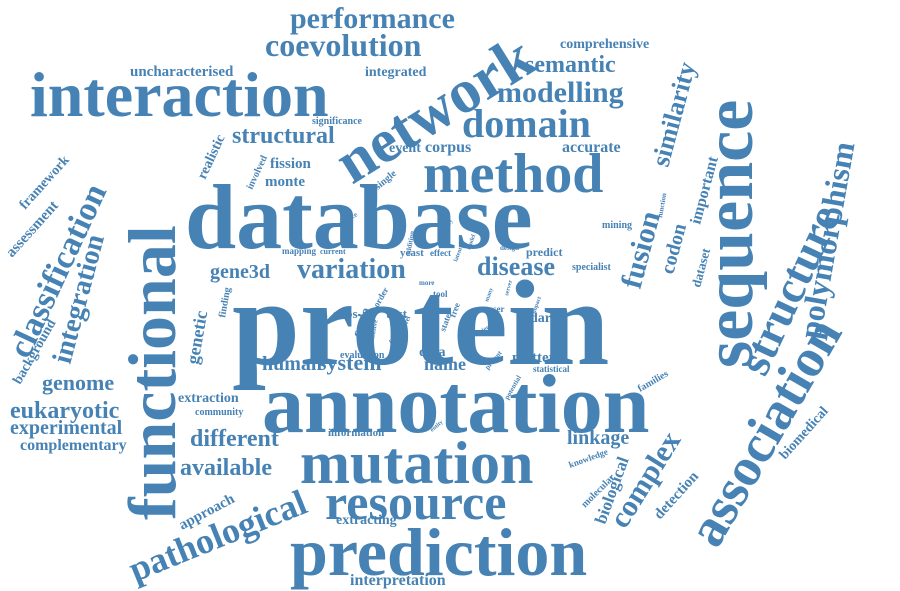  I want to click on word-tool: tool, so click(440, 294).